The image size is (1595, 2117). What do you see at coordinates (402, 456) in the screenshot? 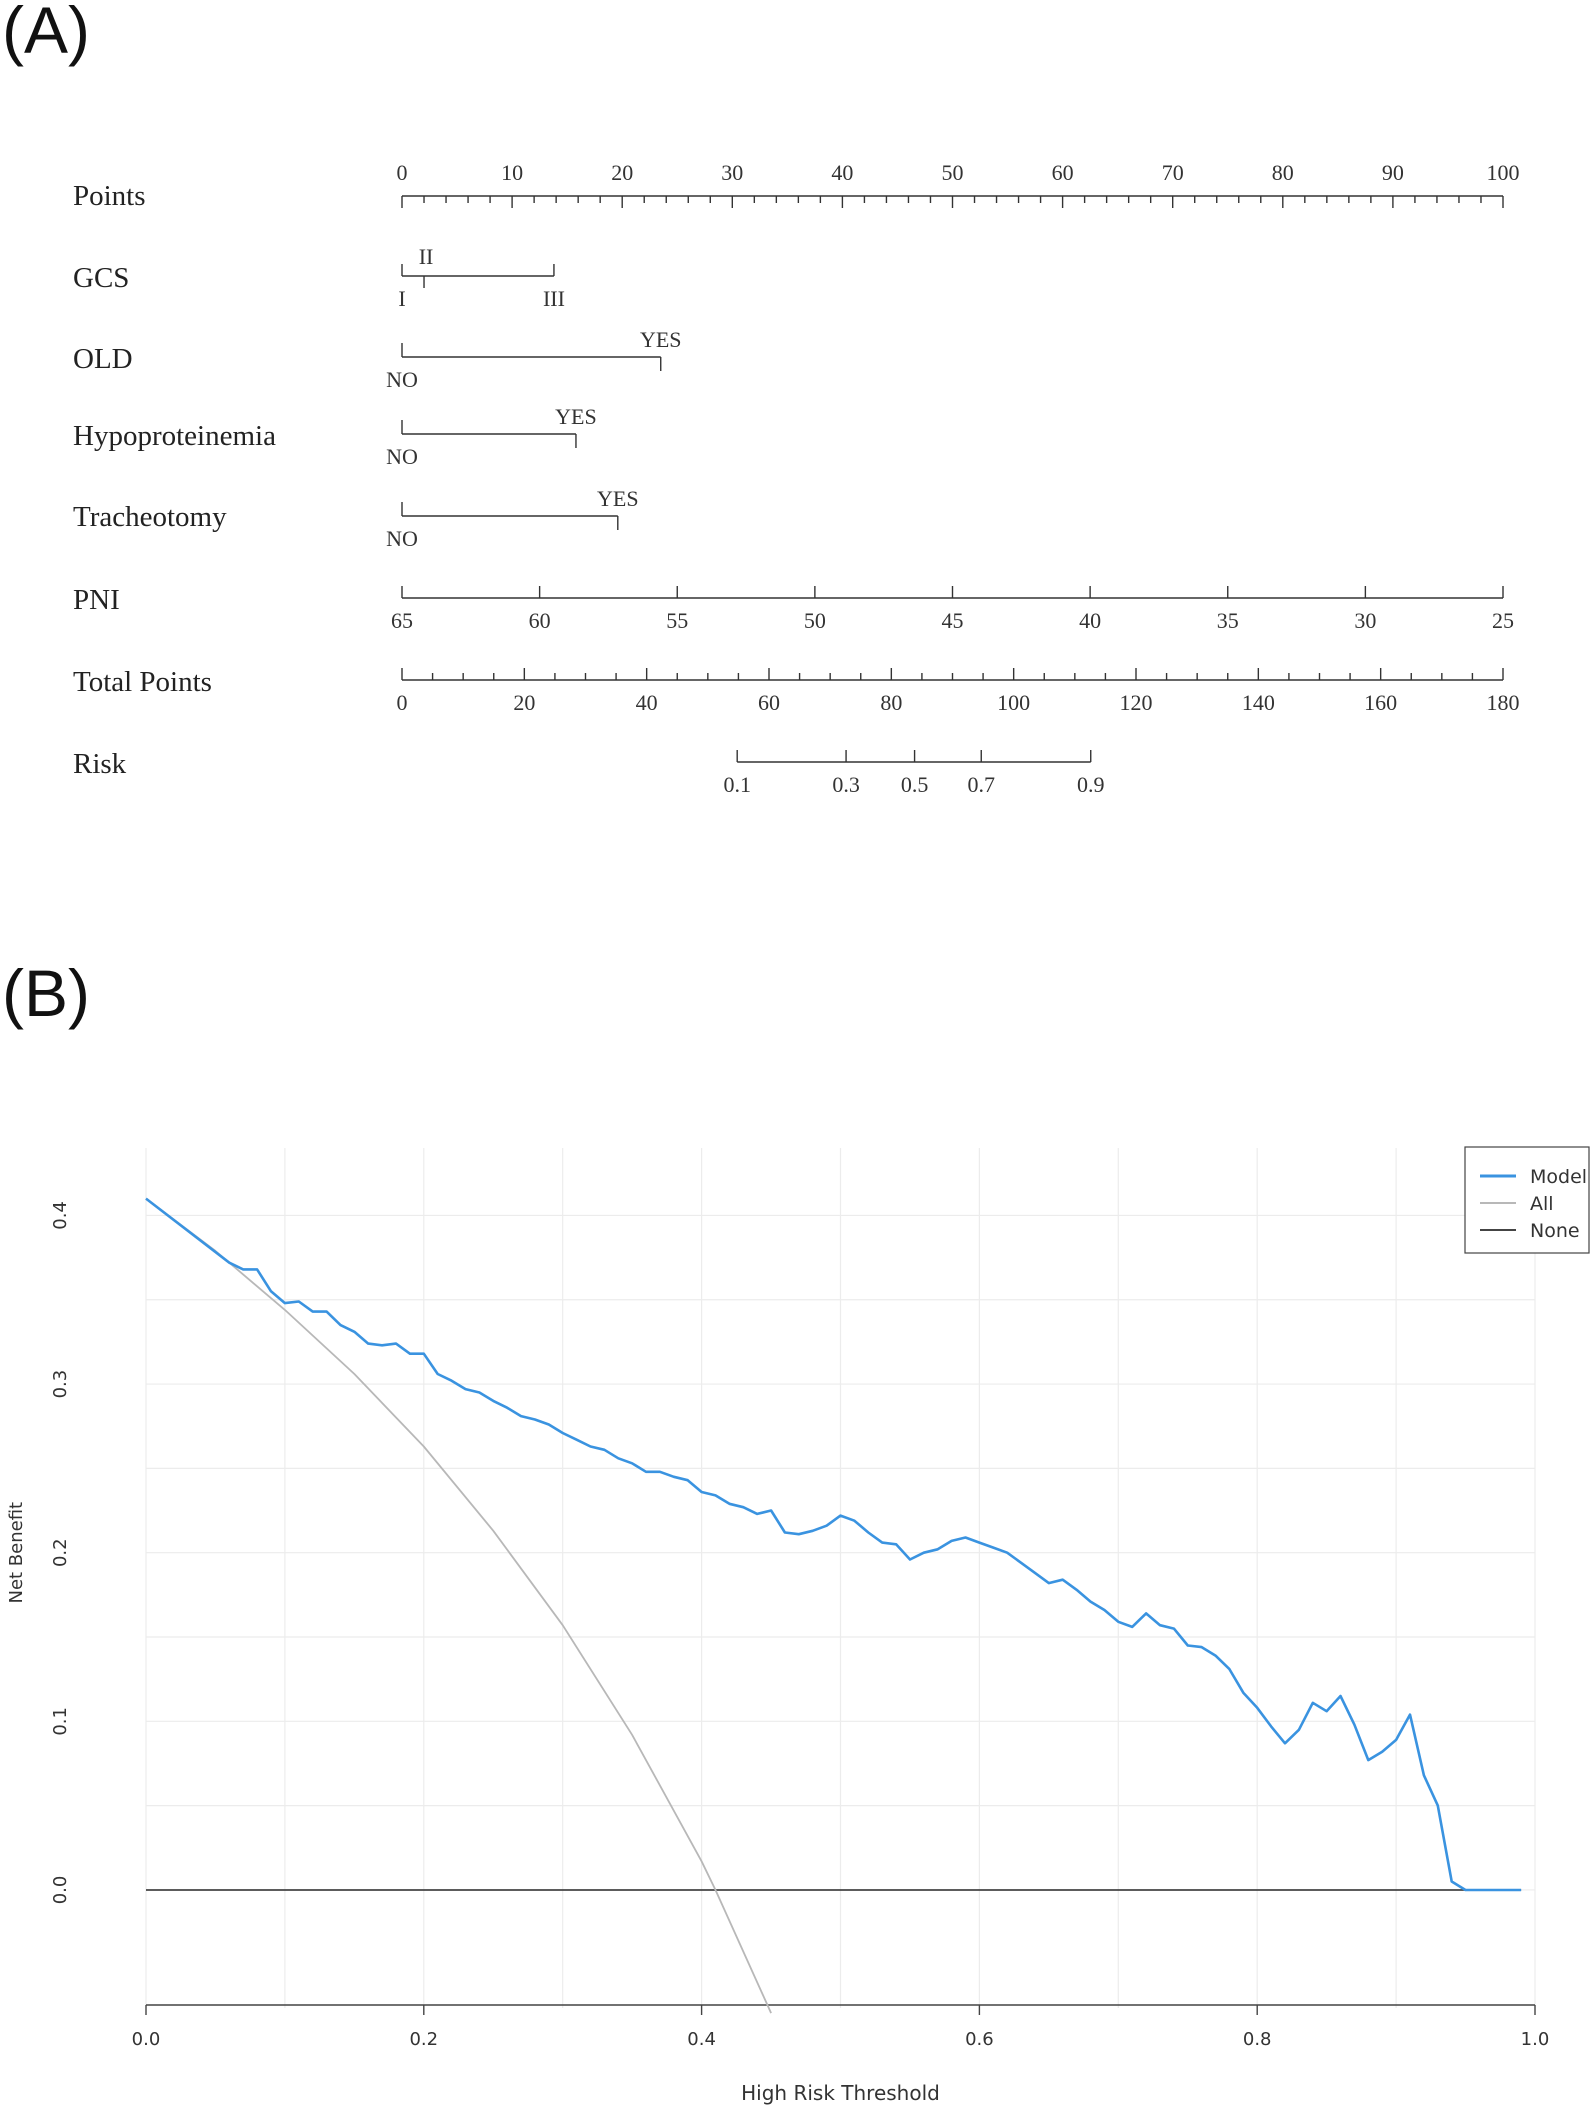
I see `hypoproteinemia-level-label: NO` at bounding box center [402, 456].